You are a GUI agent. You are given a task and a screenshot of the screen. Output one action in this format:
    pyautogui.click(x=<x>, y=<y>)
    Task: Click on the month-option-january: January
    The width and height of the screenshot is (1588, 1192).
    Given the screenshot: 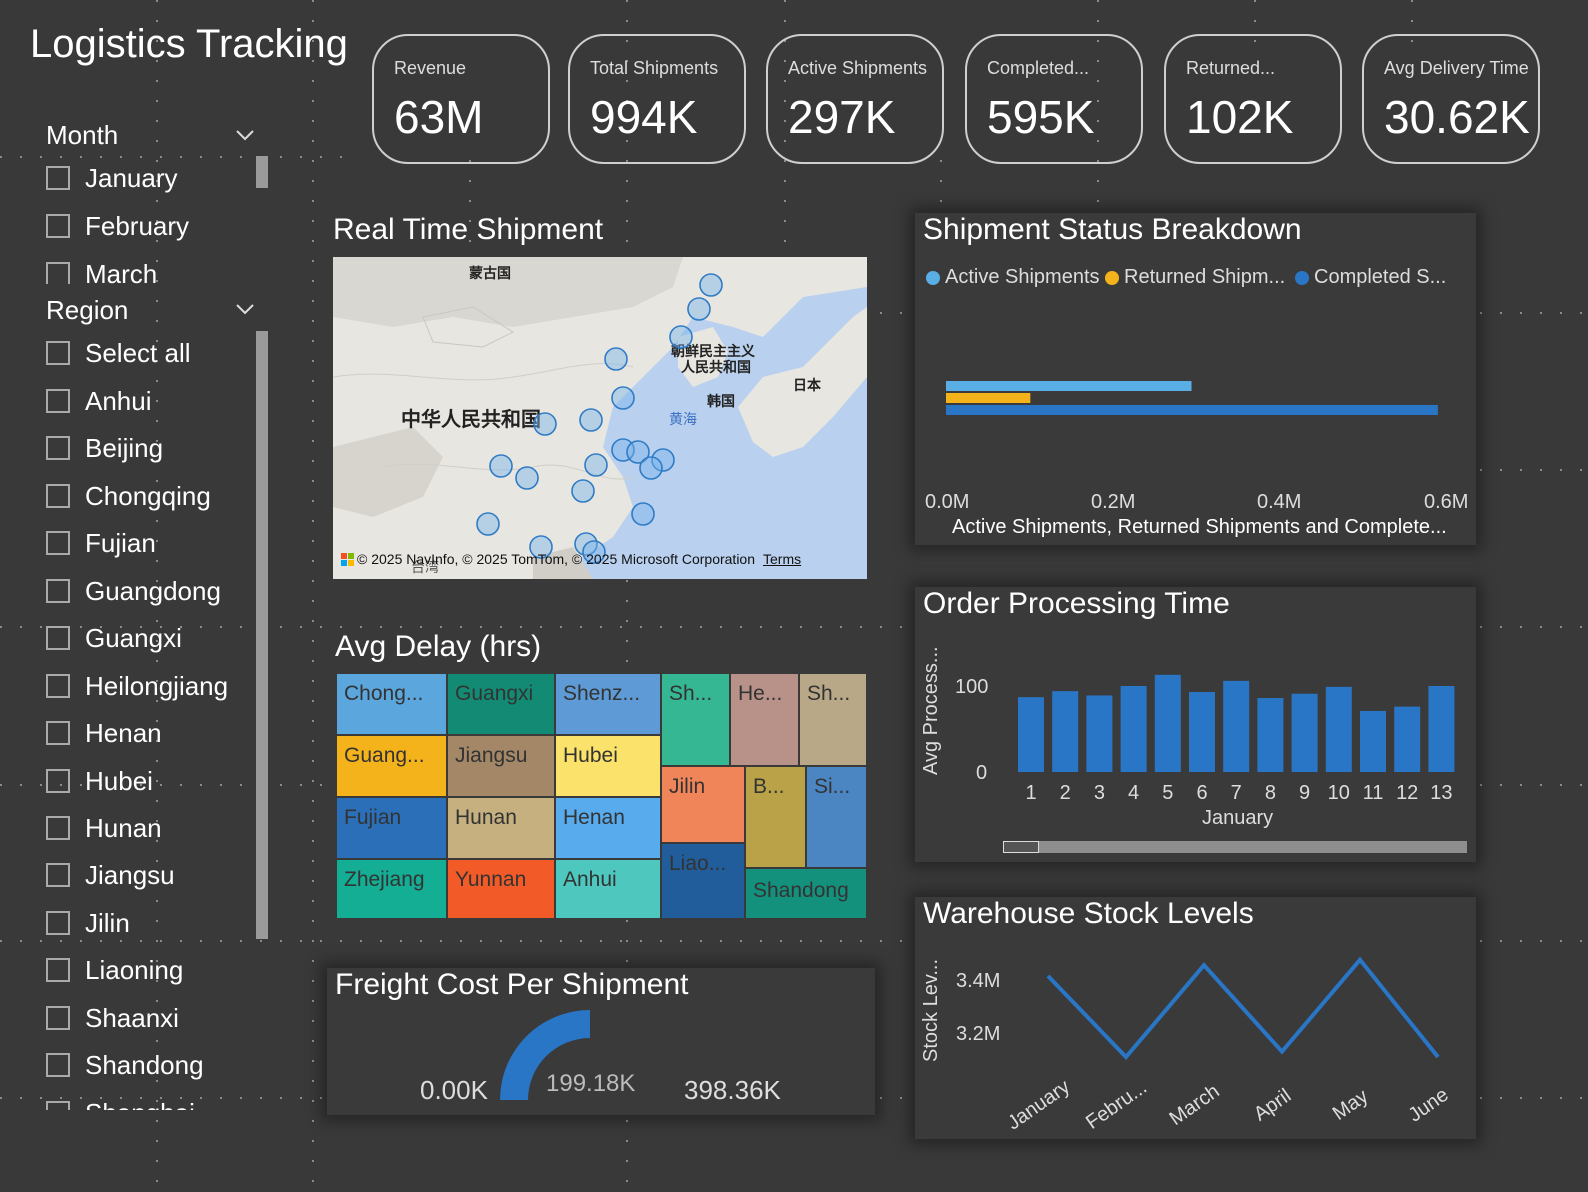 What is the action you would take?
    pyautogui.click(x=112, y=178)
    